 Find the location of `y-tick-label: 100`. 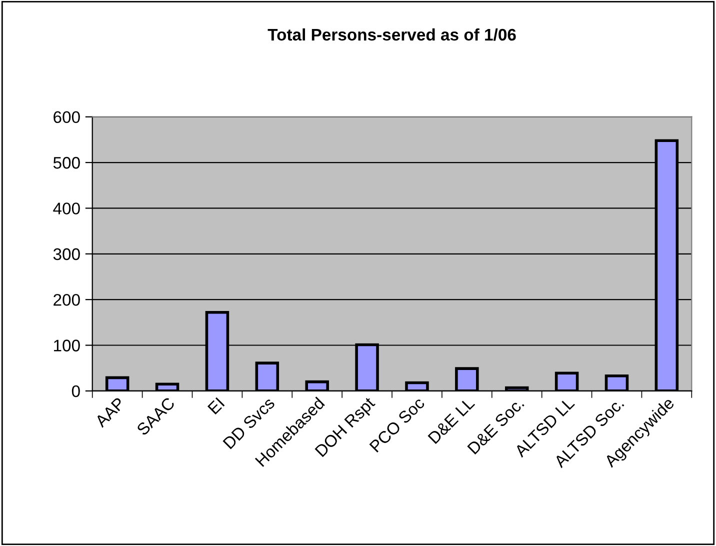

y-tick-label: 100 is located at coordinates (67, 346).